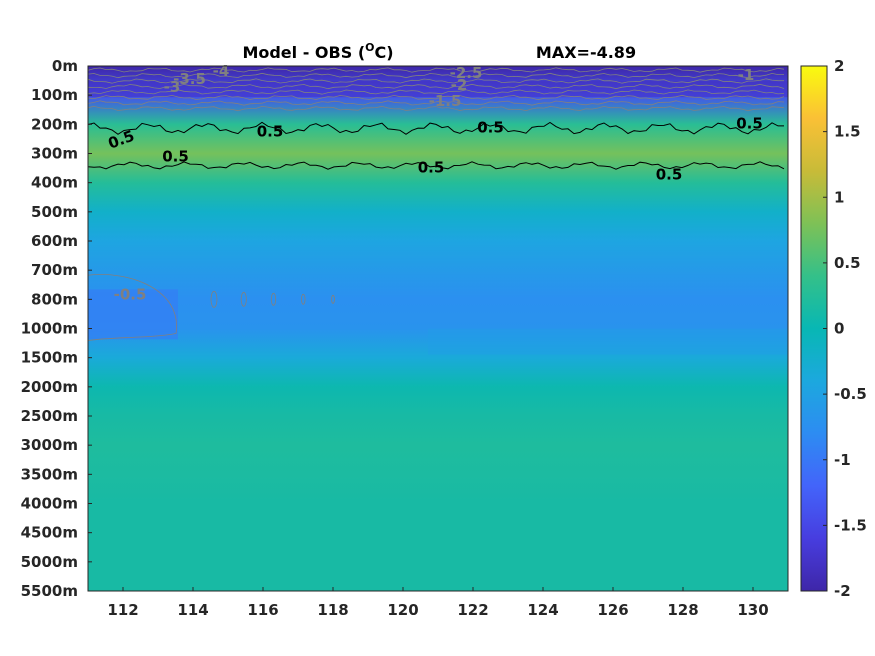  Describe the element at coordinates (49, 329) in the screenshot. I see `y-tick-label: 1000m` at that location.